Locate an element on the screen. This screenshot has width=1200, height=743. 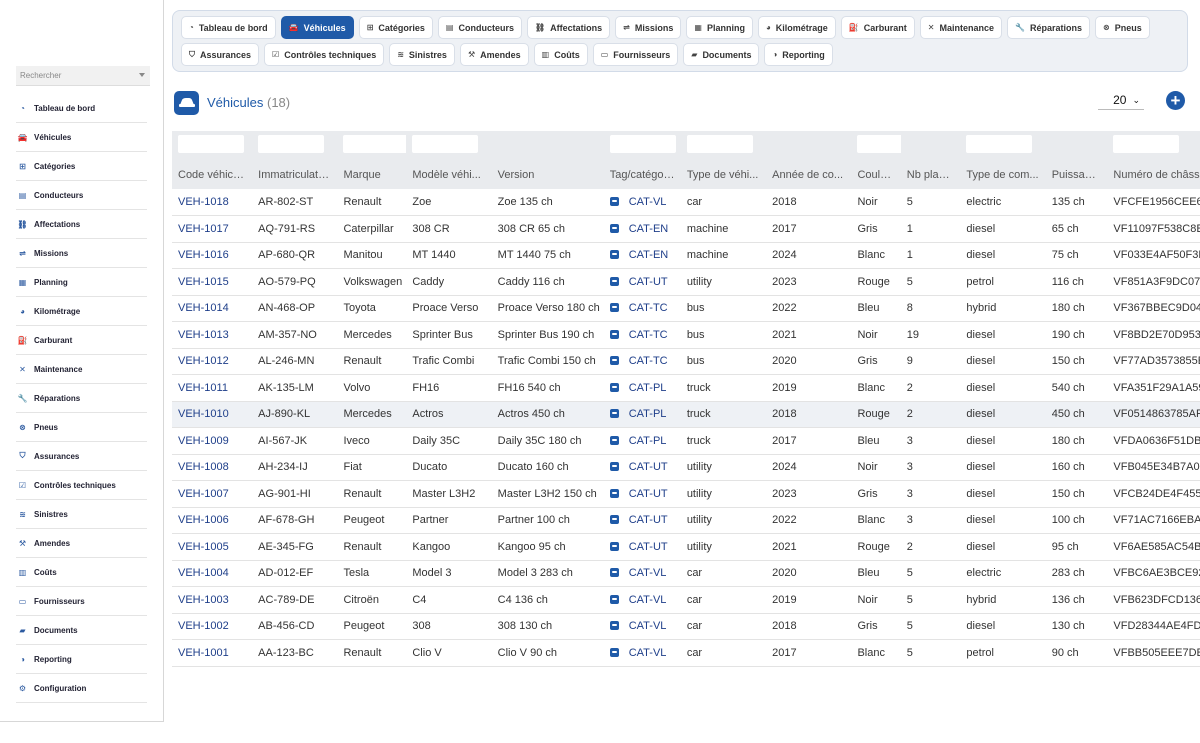
table-cell: VEH-1006 is located at coordinates (212, 520).